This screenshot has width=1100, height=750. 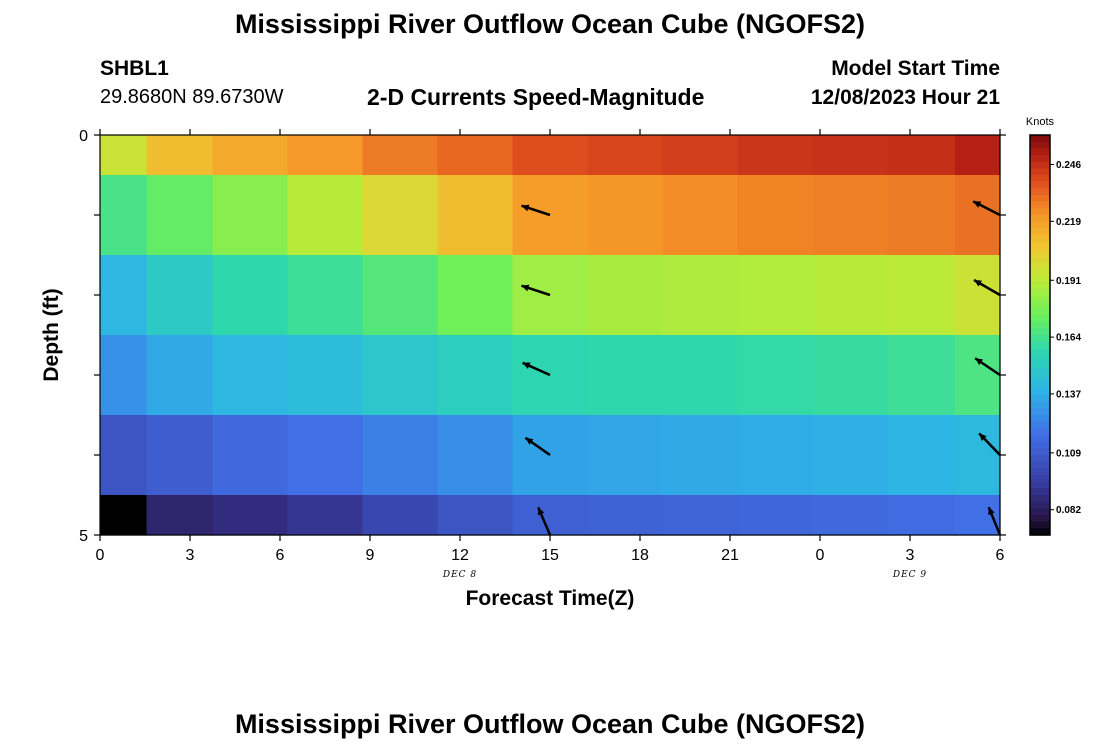 What do you see at coordinates (536, 97) in the screenshot?
I see `chart-subtitle: 2-D Currents Speed-Magnitude` at bounding box center [536, 97].